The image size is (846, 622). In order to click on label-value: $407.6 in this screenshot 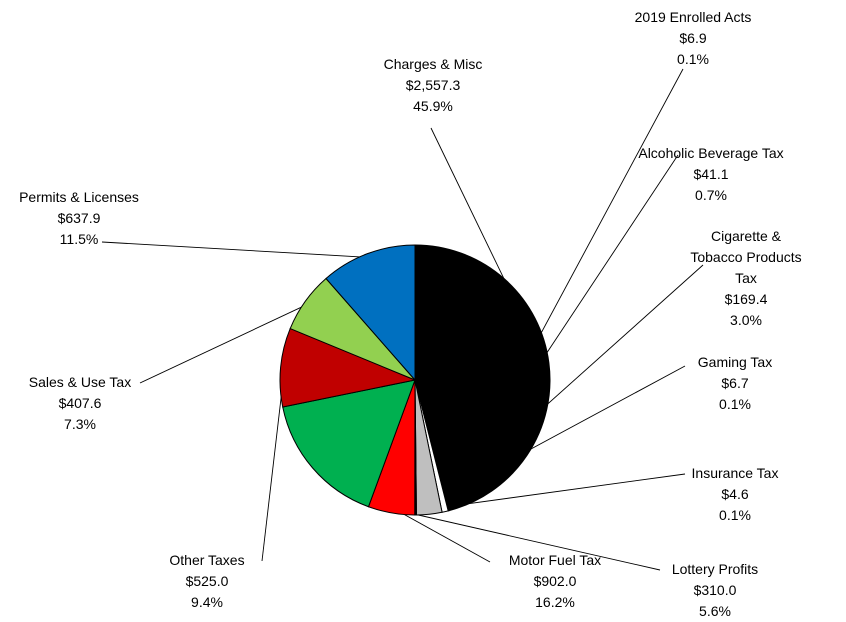, I will do `click(80, 403)`.